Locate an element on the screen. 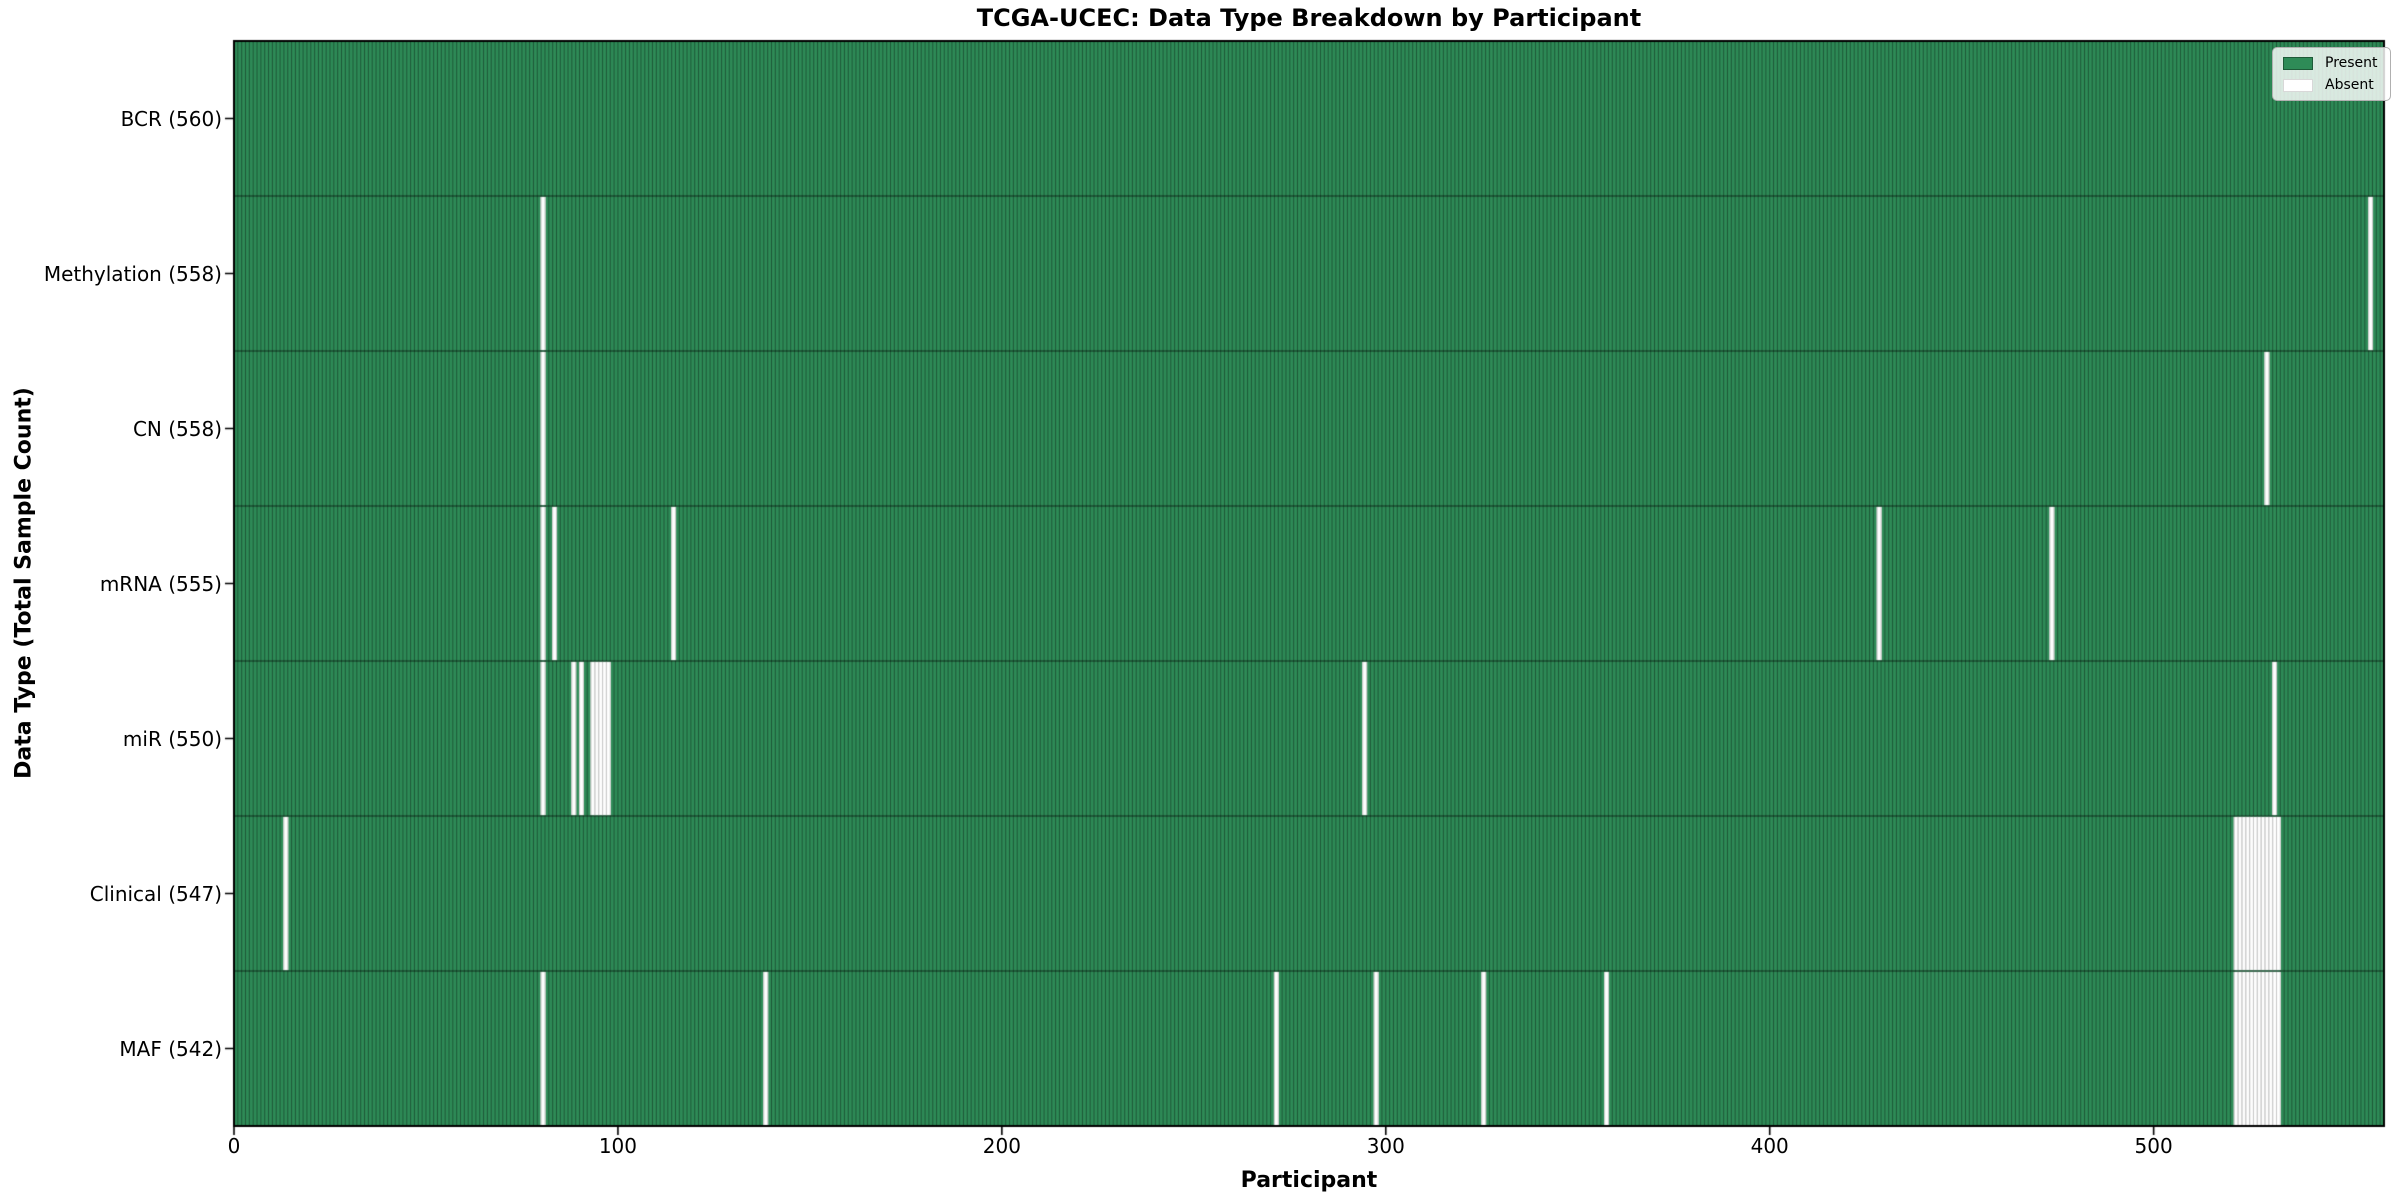 The width and height of the screenshot is (2400, 1200). x-tick-label-500: 500 is located at coordinates (2153, 1146).